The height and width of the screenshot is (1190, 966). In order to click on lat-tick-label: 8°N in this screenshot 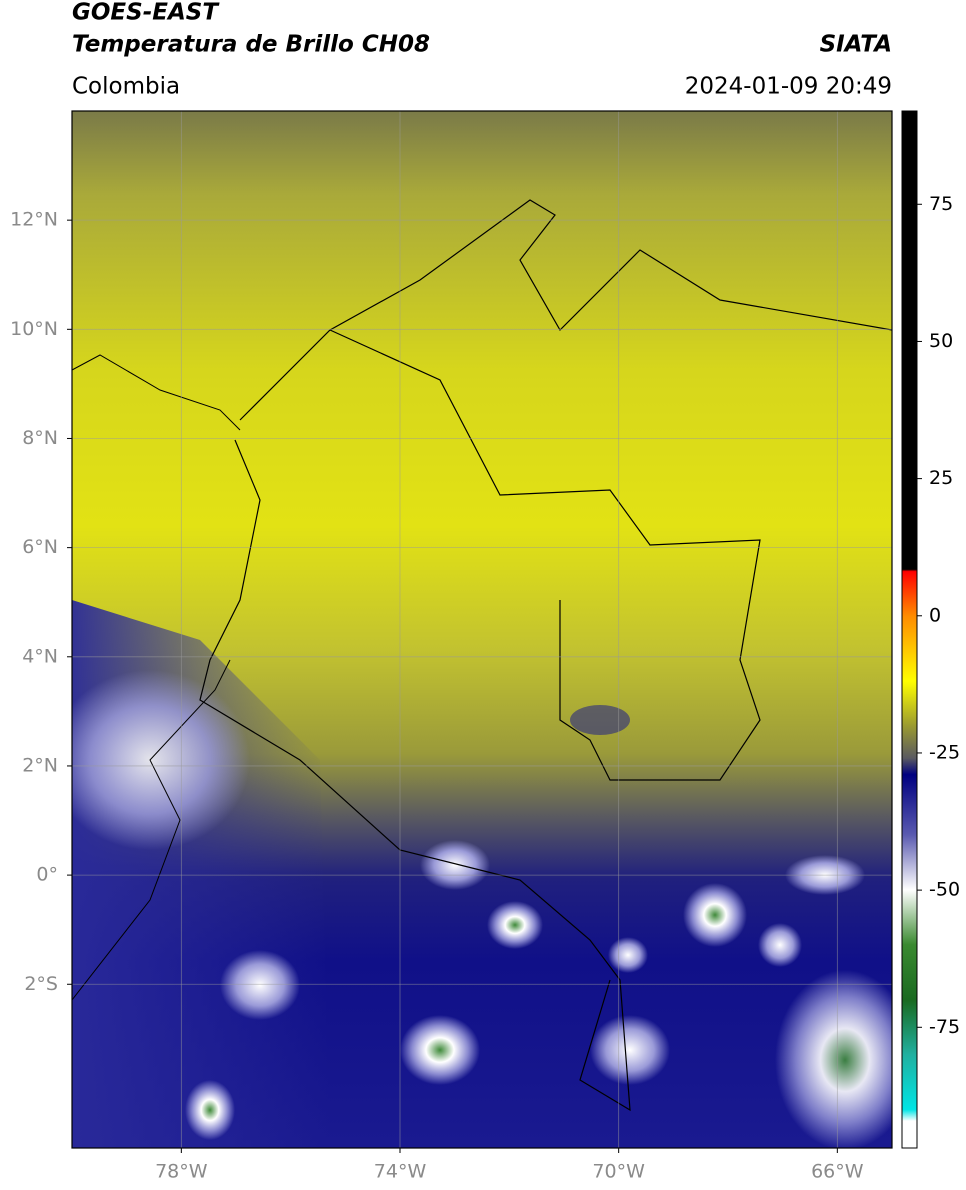, I will do `click(40, 438)`.